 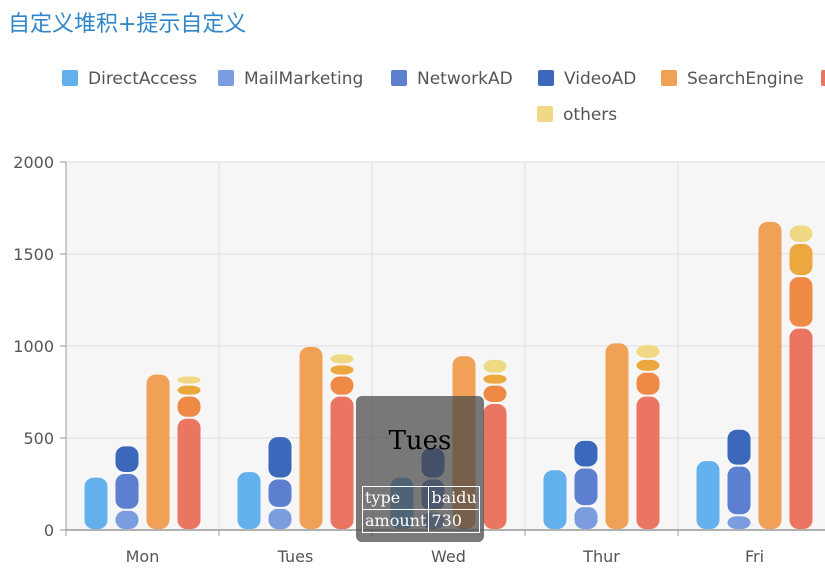 What do you see at coordinates (311, 438) in the screenshot?
I see `bar-searchengine-tues` at bounding box center [311, 438].